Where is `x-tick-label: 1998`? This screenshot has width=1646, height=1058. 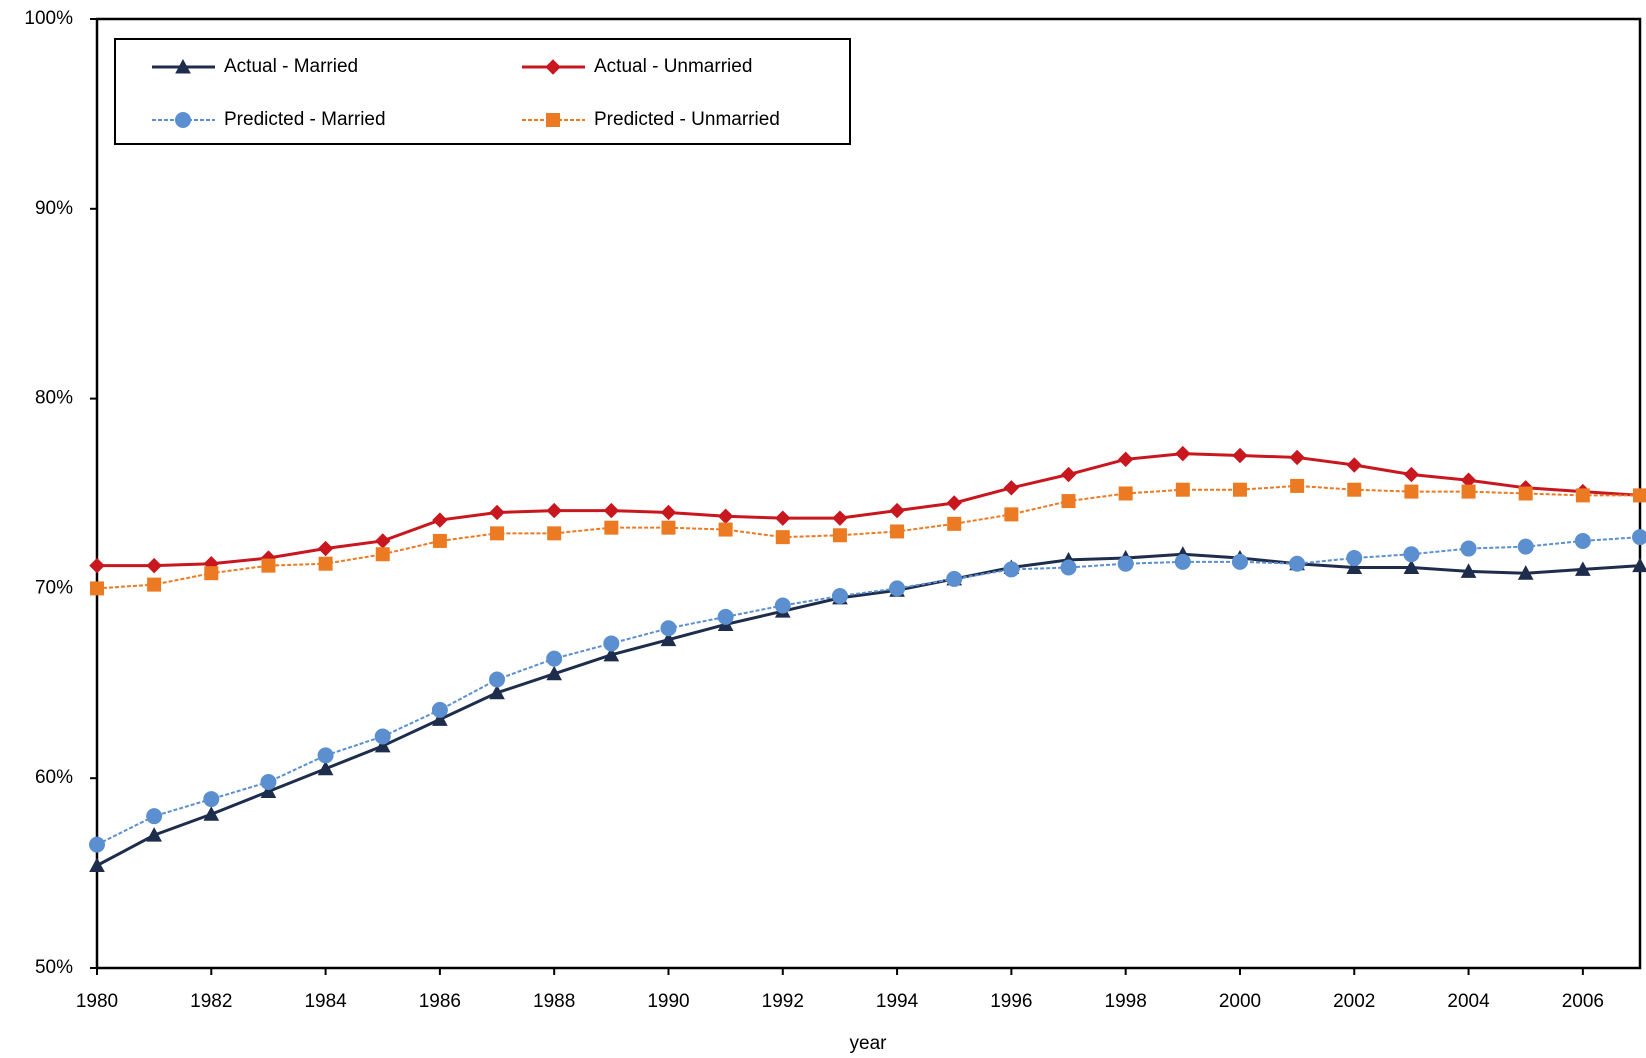 x-tick-label: 1998 is located at coordinates (1126, 1001).